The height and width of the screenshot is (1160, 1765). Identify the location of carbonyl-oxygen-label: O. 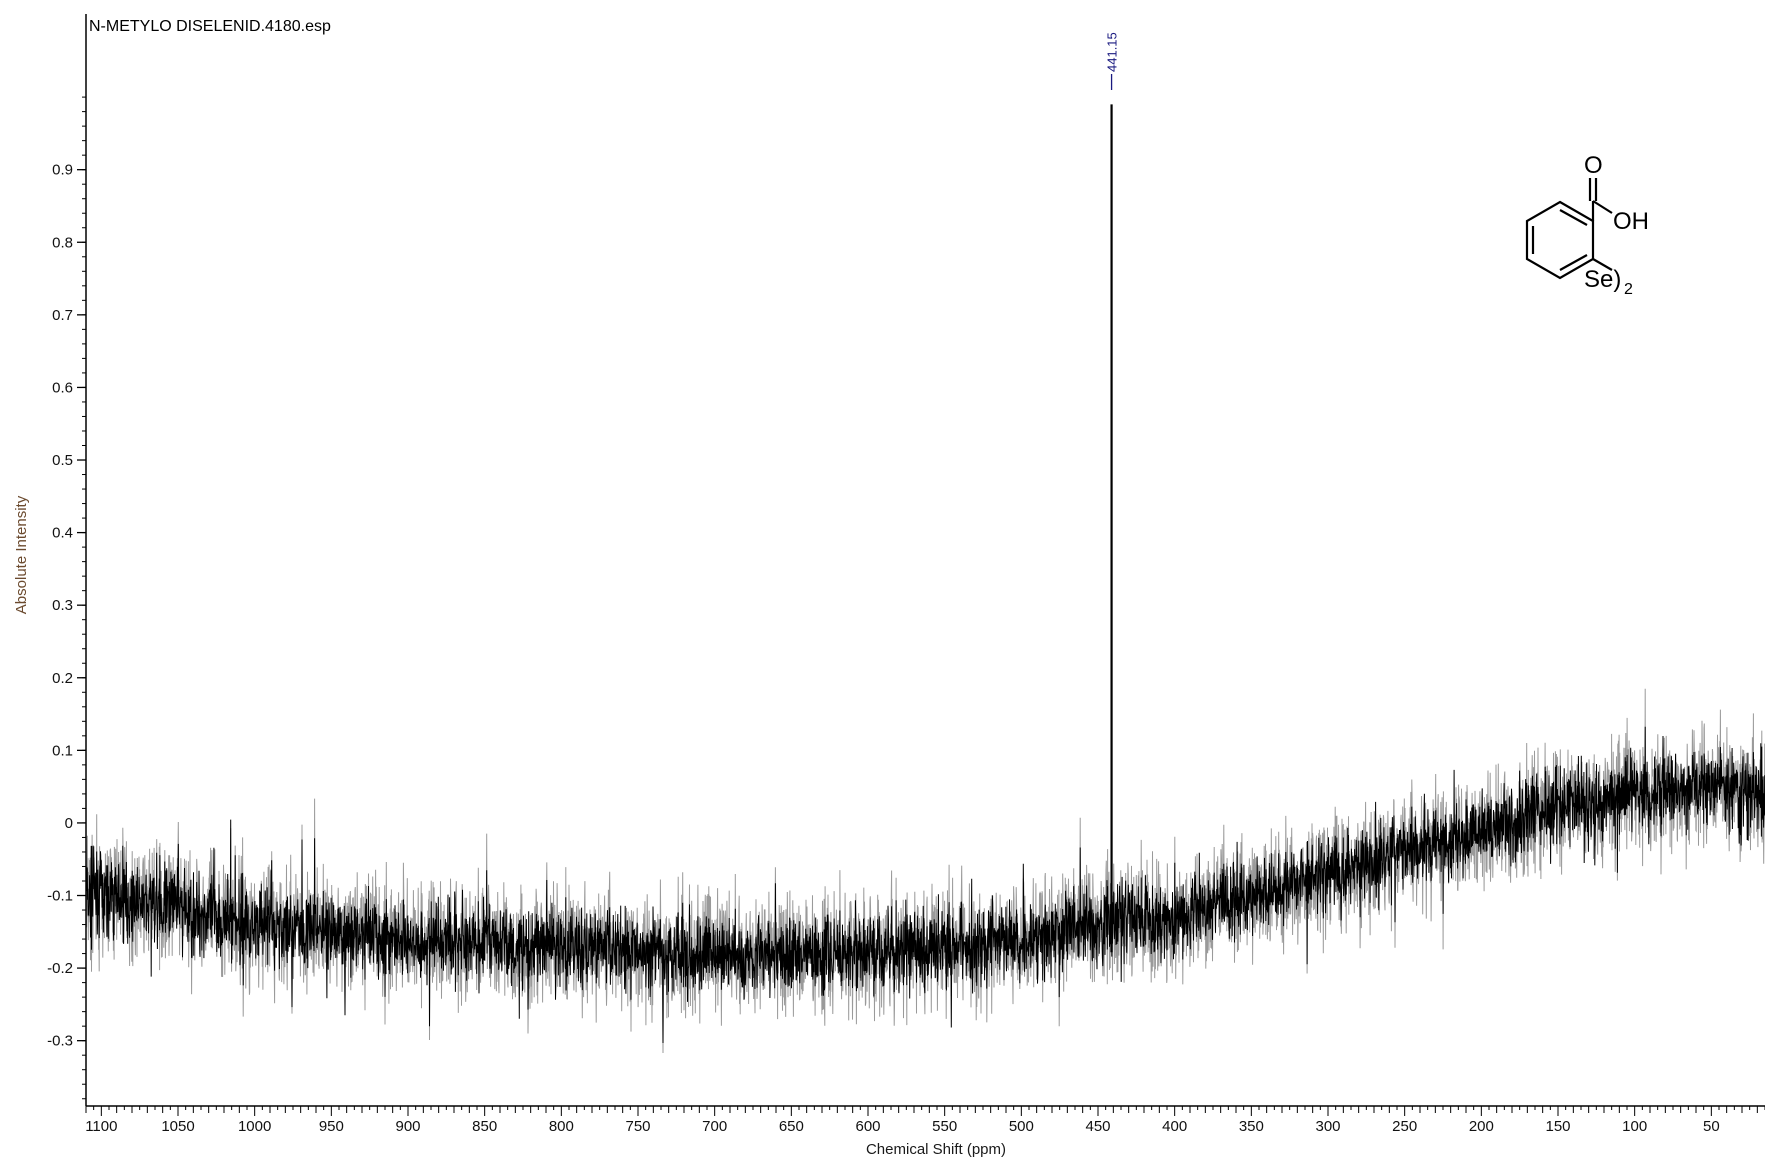
(1593, 165).